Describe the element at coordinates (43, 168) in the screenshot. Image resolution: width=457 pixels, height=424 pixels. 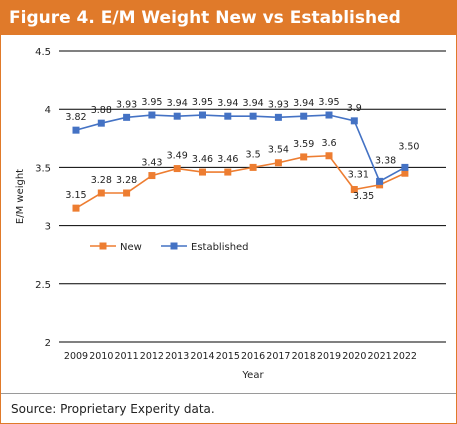
I see `y-tick-label: 3.5` at that location.